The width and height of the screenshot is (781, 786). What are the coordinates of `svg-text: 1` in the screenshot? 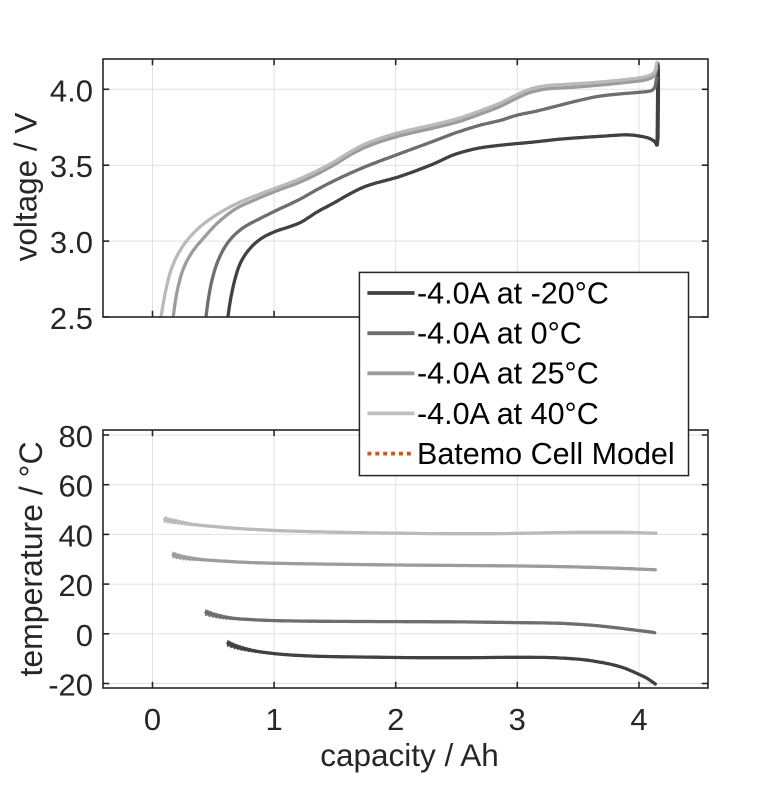 It's located at (273, 719).